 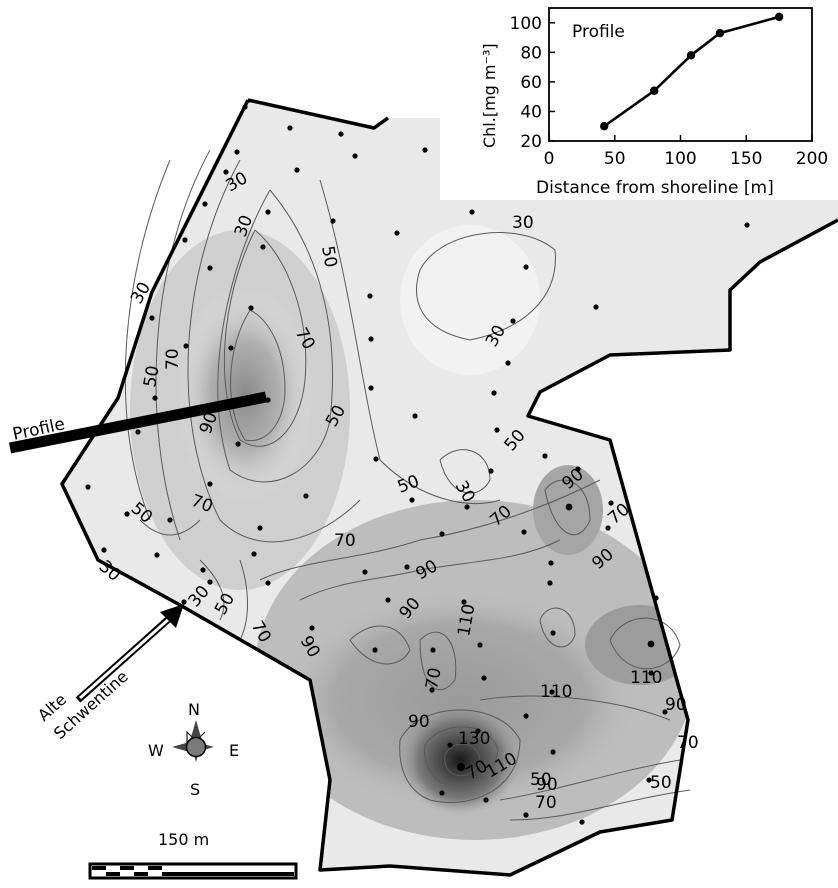 What do you see at coordinates (523, 223) in the screenshot?
I see `contour-label: 30` at bounding box center [523, 223].